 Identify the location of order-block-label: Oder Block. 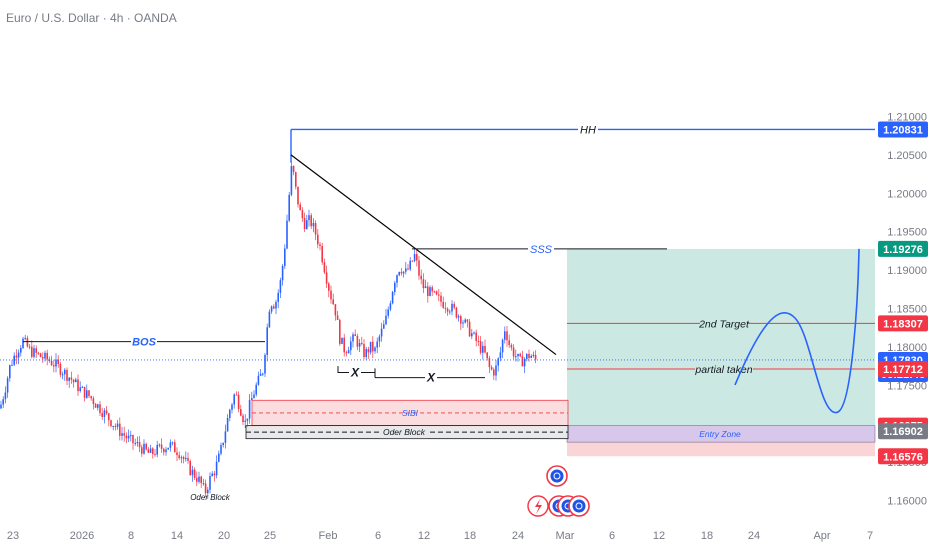
(404, 432).